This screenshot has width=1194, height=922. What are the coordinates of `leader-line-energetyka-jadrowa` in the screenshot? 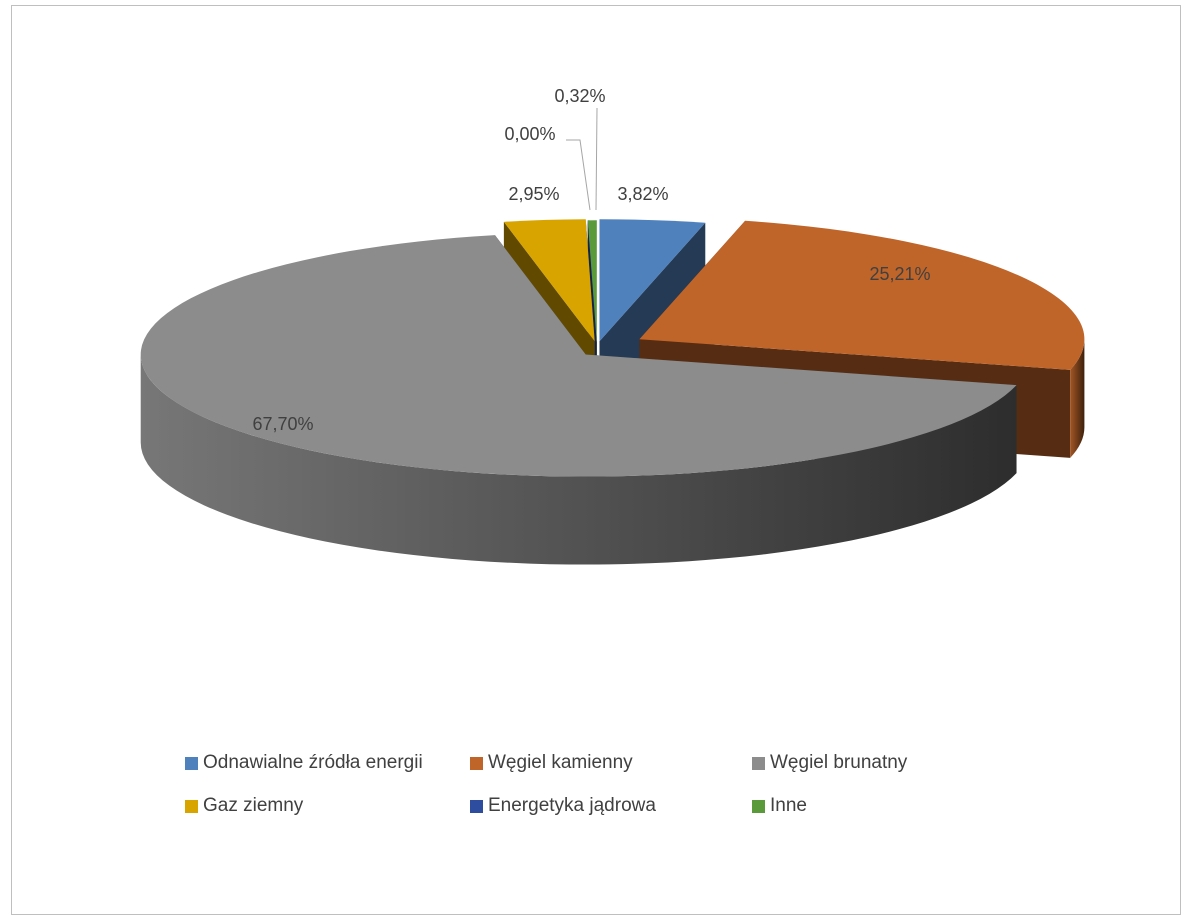 It's located at (578, 175).